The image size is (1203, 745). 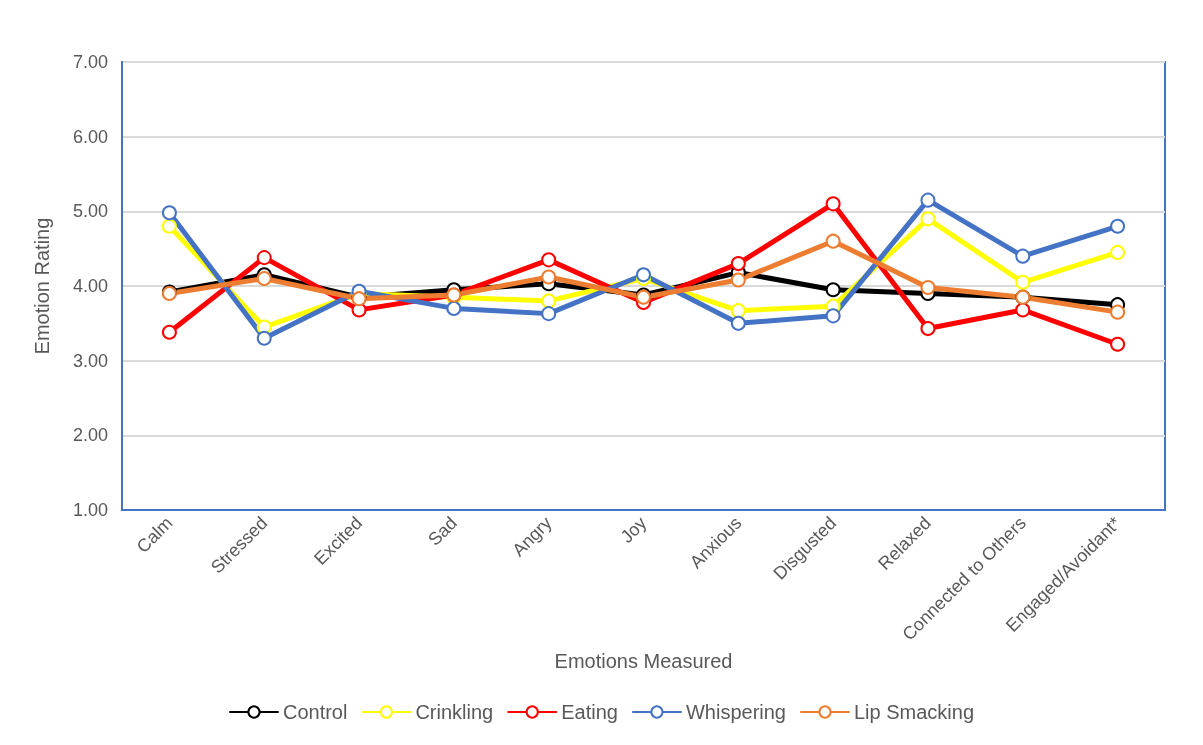 What do you see at coordinates (633, 529) in the screenshot?
I see `x-tick-label: Joy` at bounding box center [633, 529].